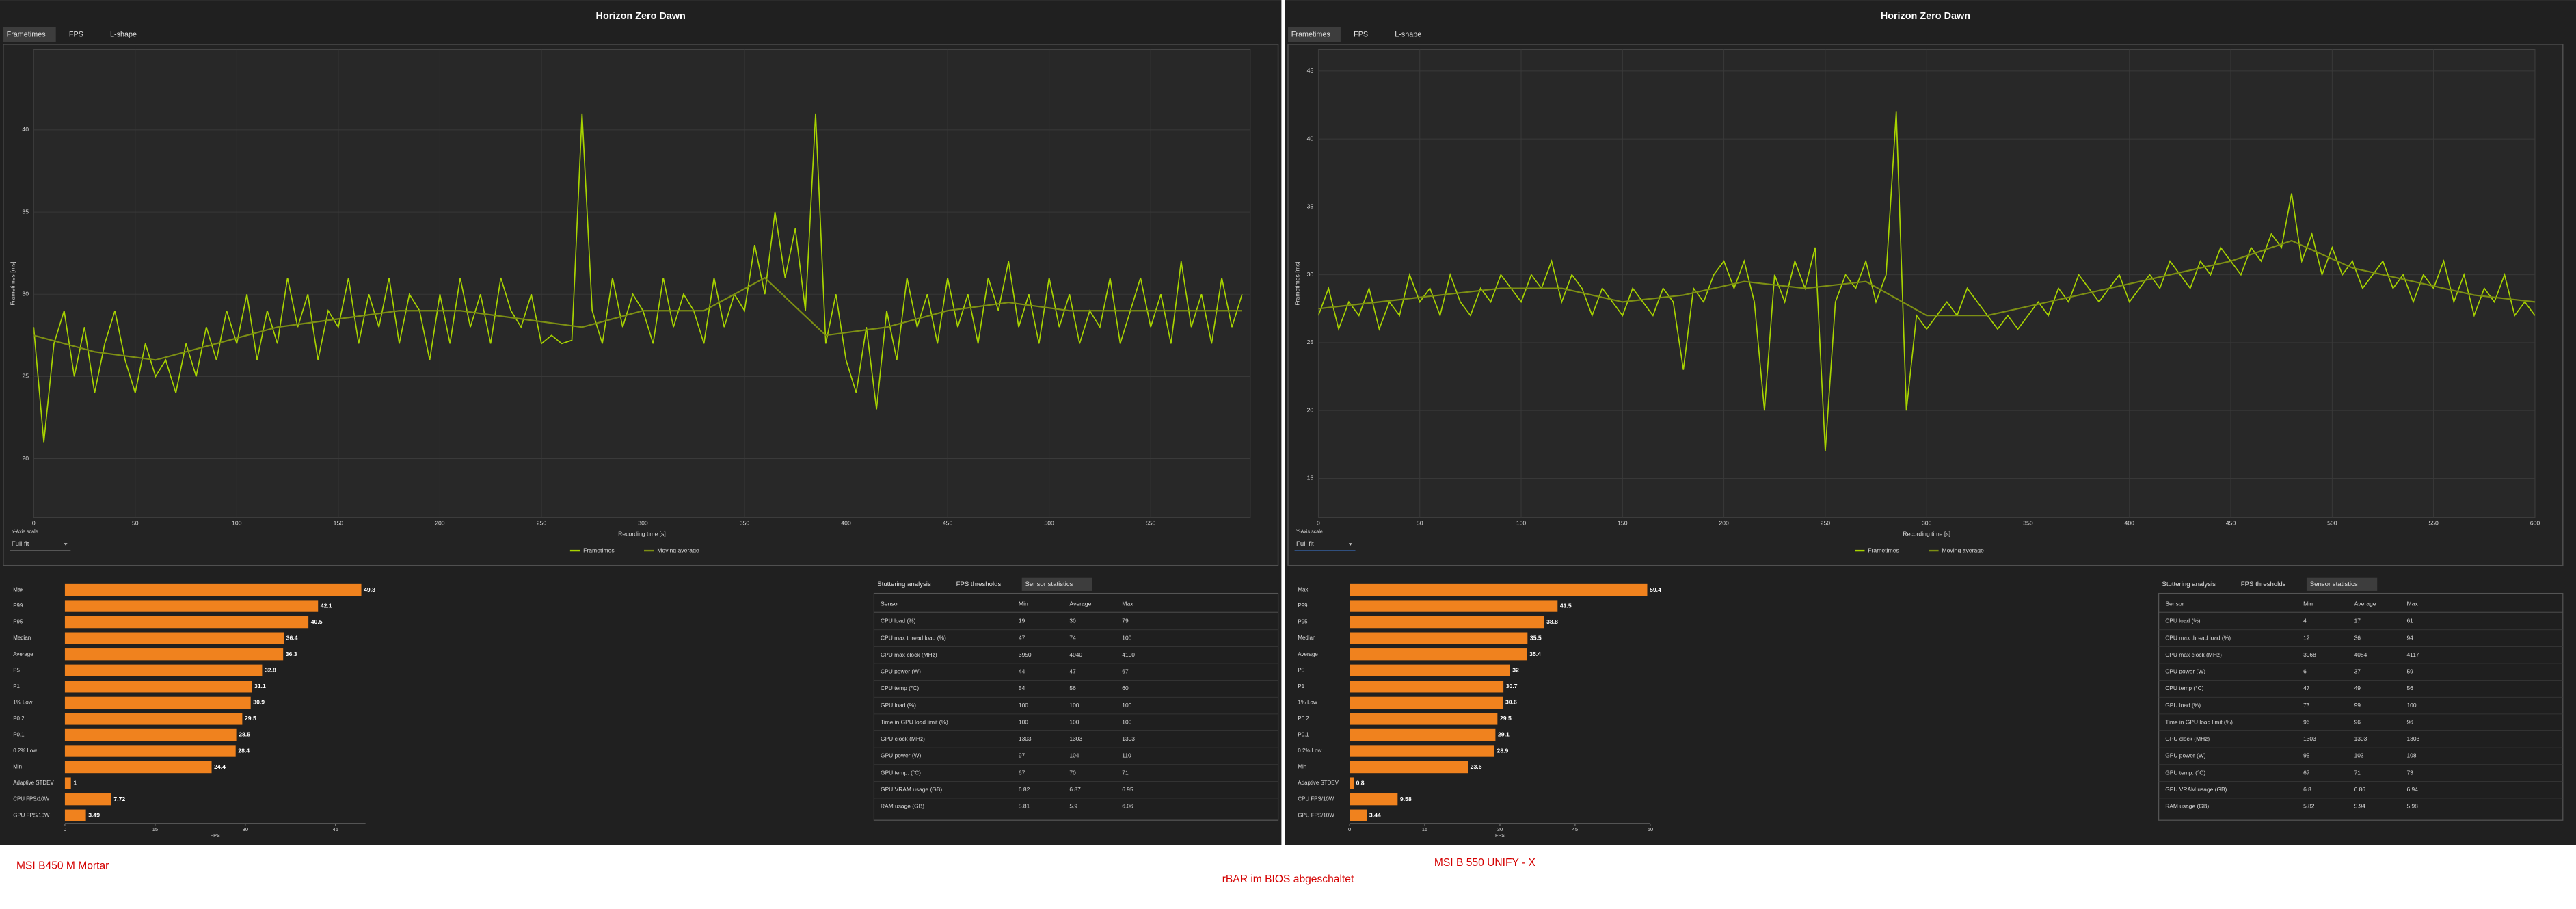 This screenshot has width=2576, height=909. I want to click on category-label: P99, so click(1303, 606).